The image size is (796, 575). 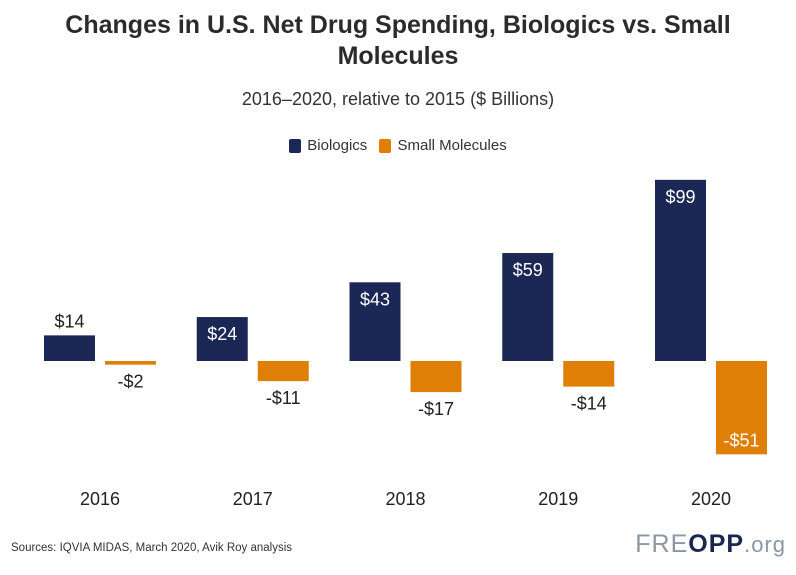 What do you see at coordinates (436, 409) in the screenshot?
I see `data-label-small-molecules-2018: -$17` at bounding box center [436, 409].